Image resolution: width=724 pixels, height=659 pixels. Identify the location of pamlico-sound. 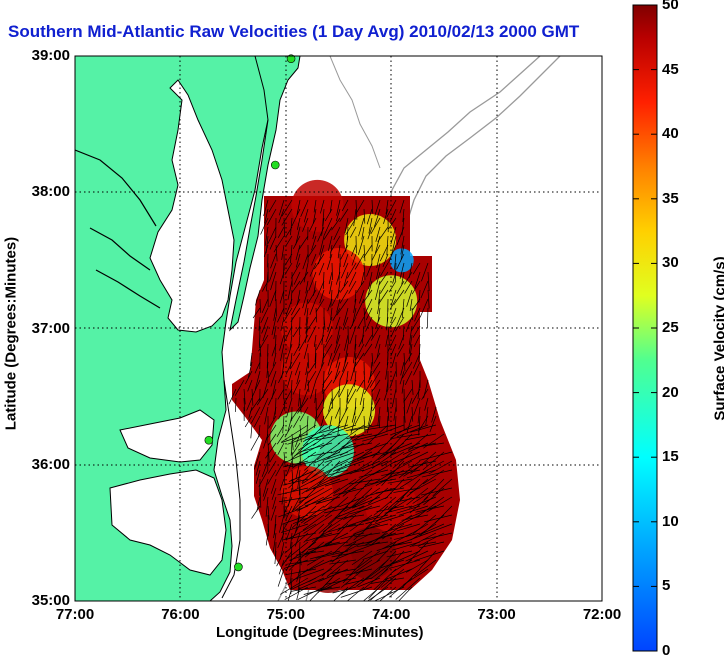
(168, 522).